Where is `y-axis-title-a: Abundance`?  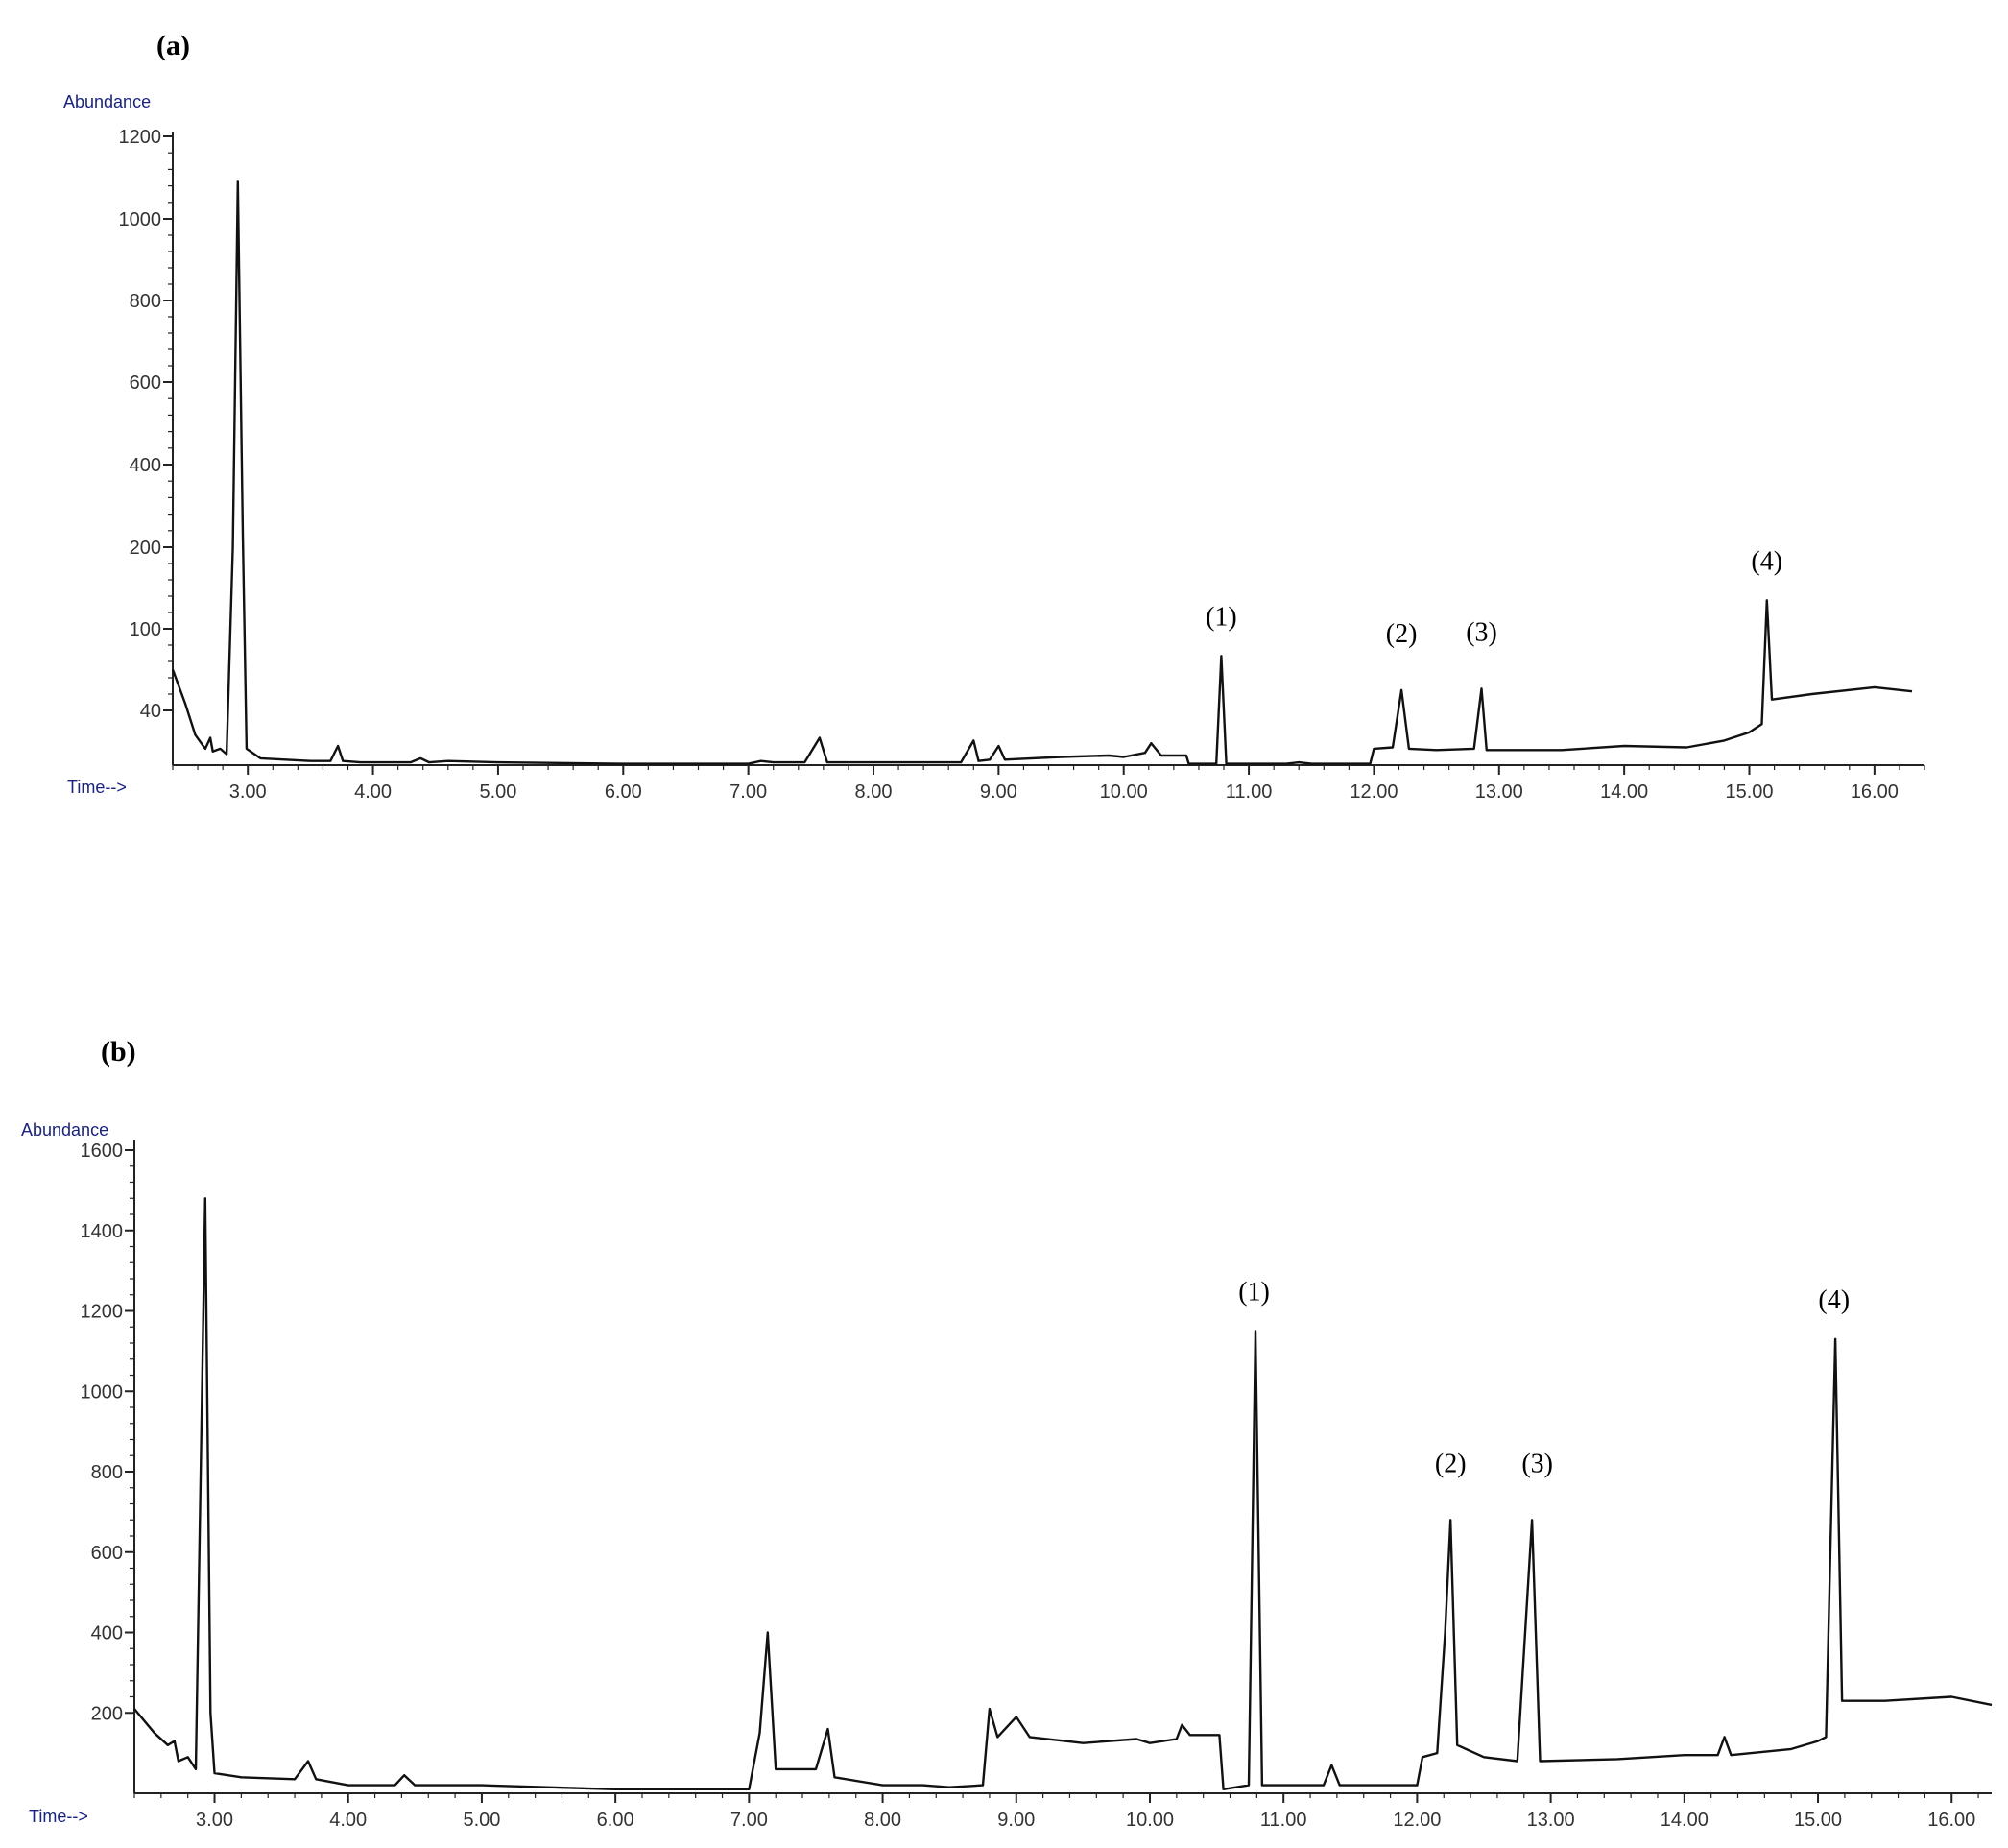 y-axis-title-a: Abundance is located at coordinates (107, 101).